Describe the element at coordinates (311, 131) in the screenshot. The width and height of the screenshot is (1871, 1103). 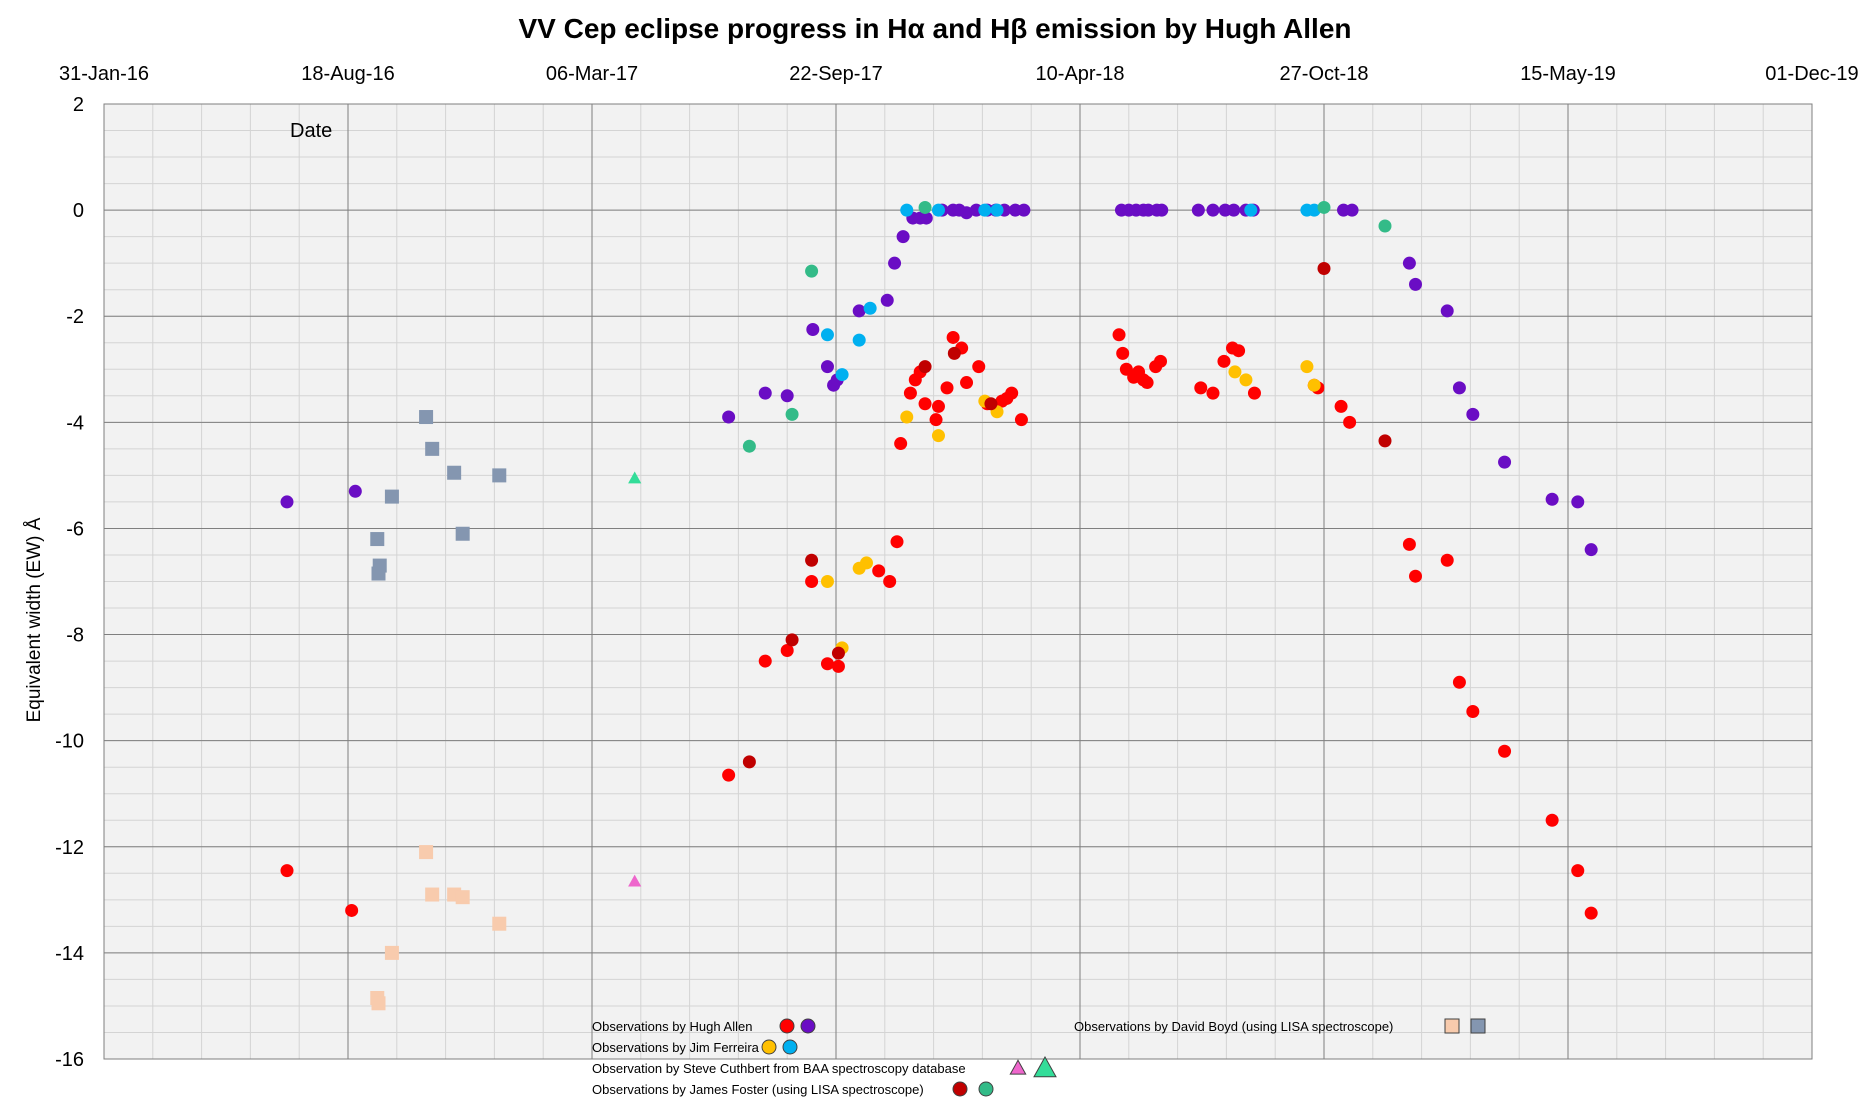
I see `x-axis-label: Date` at that location.